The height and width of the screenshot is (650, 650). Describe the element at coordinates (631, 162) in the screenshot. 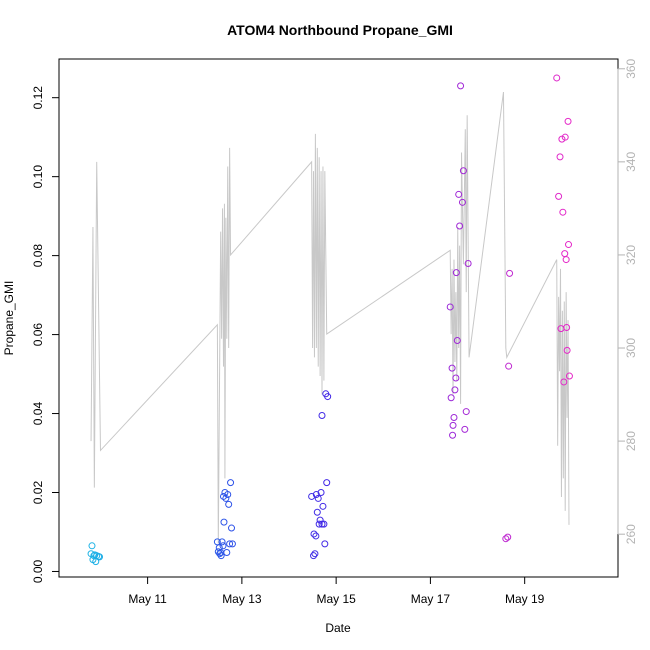

I see `y-right-tick-label: 340` at that location.